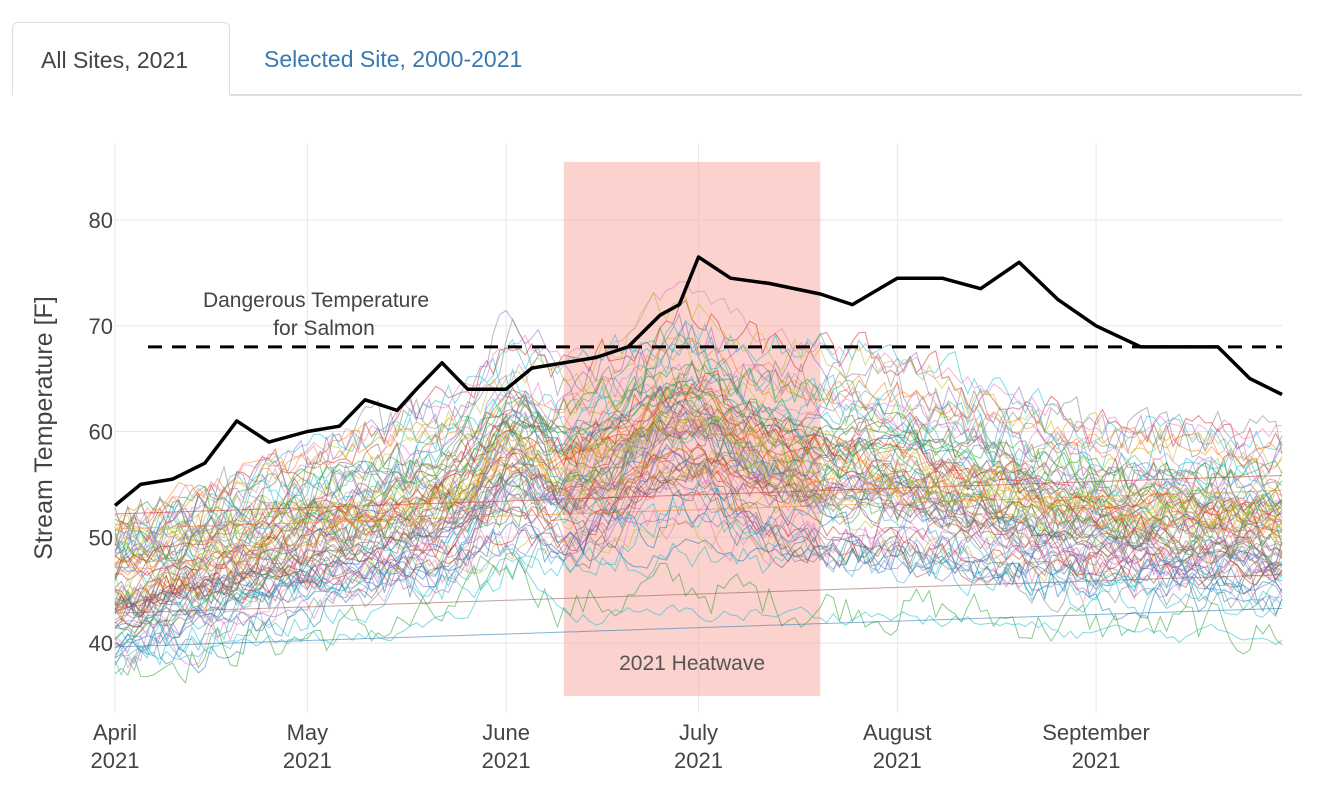 The image size is (1332, 806). I want to click on tab-selected-site-2000-2021: Selected Site, 2000-2021, so click(393, 59).